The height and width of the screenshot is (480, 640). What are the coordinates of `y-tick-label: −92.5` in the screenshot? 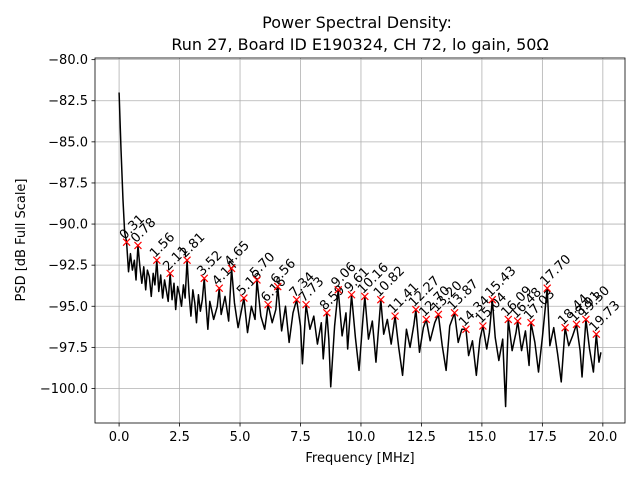 It's located at (68, 266).